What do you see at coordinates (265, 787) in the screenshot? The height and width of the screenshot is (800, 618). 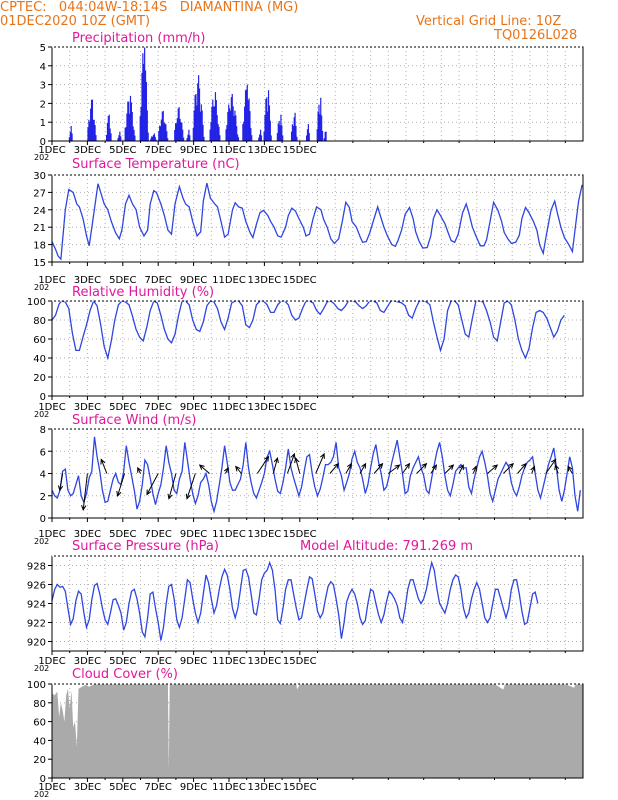 I see `x-tick-label: 13DEC` at bounding box center [265, 787].